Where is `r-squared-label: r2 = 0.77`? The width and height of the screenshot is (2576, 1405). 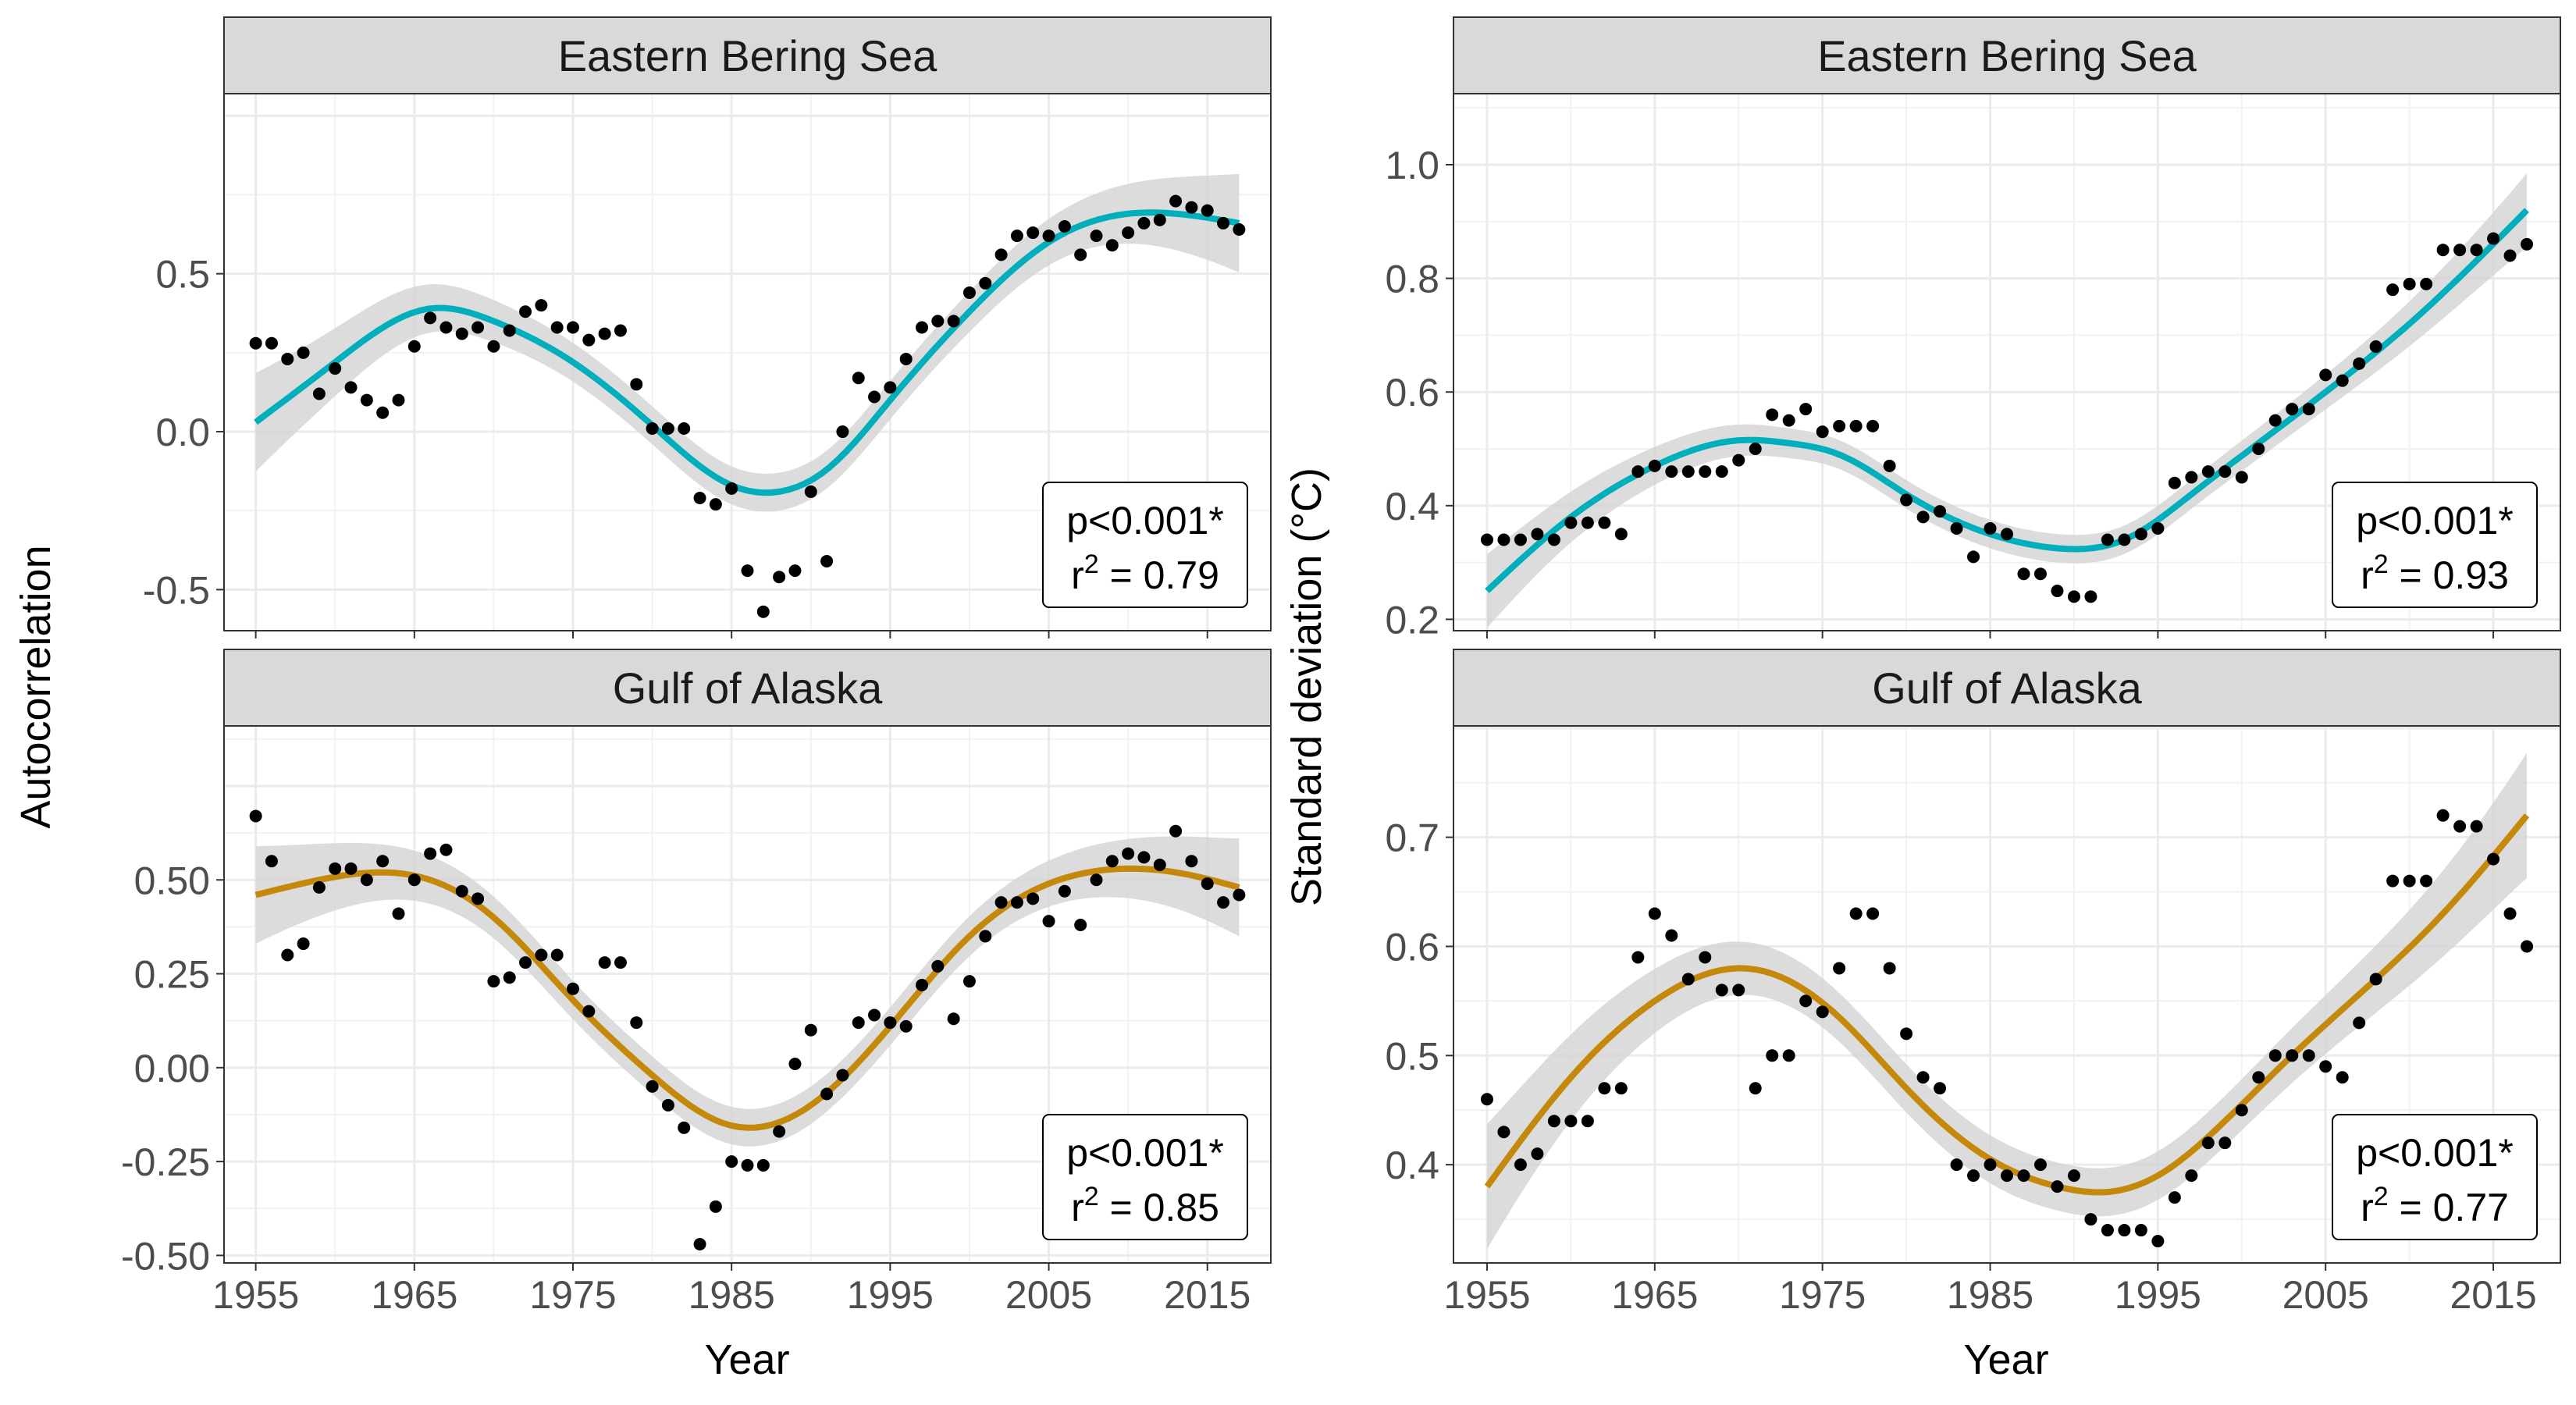
r-squared-label: r2 = 0.77 is located at coordinates (2435, 1206).